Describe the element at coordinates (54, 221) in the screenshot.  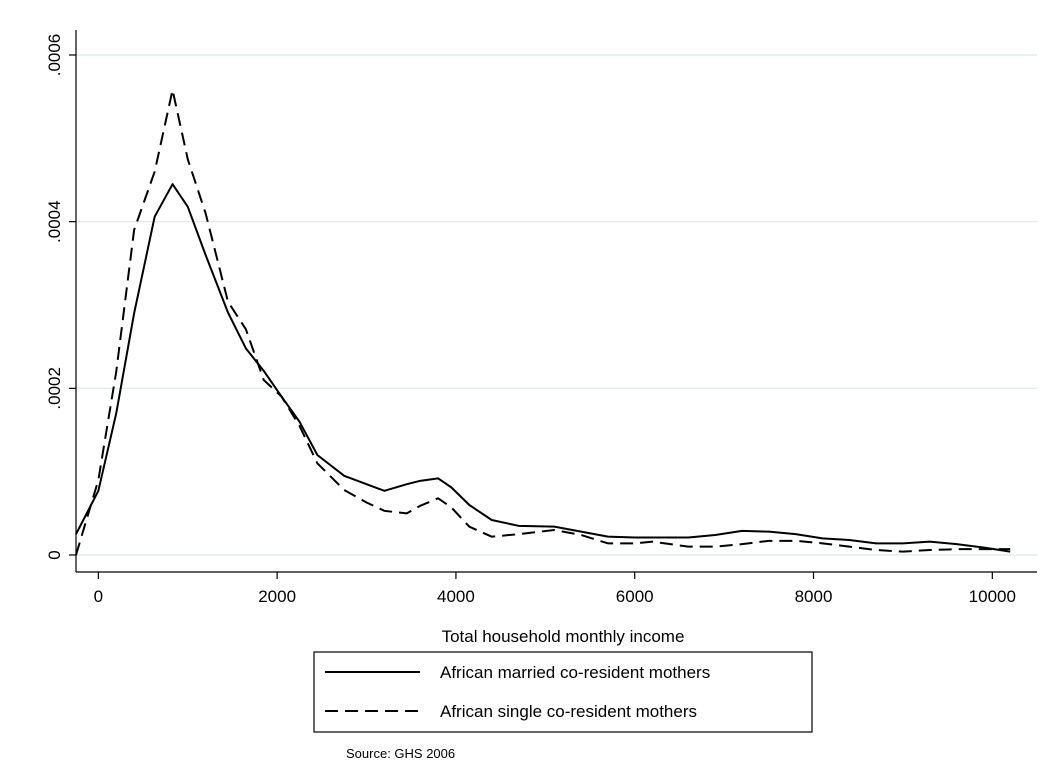
I see `y-tick-label: .0004` at that location.